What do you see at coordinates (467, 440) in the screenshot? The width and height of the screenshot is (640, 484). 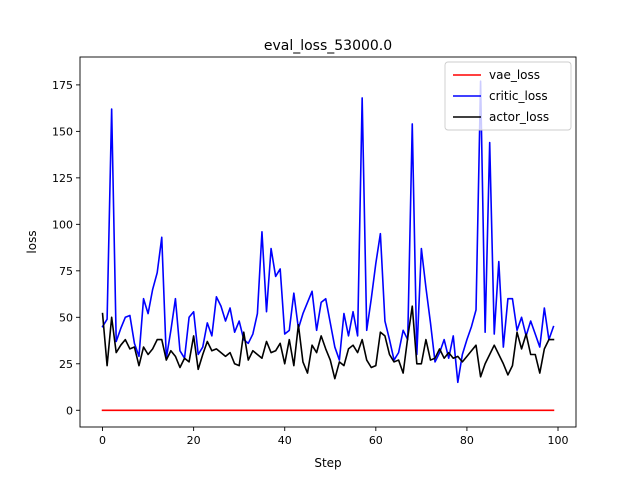 I see `x-tick-label: 80` at bounding box center [467, 440].